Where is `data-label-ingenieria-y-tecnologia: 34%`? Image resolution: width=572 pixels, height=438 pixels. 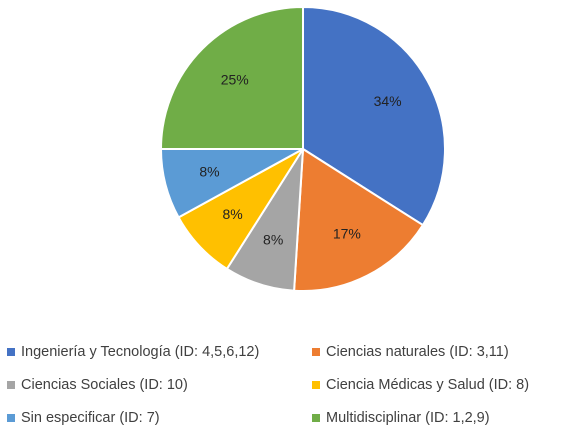
data-label-ingenieria-y-tecnologia: 34% is located at coordinates (388, 101).